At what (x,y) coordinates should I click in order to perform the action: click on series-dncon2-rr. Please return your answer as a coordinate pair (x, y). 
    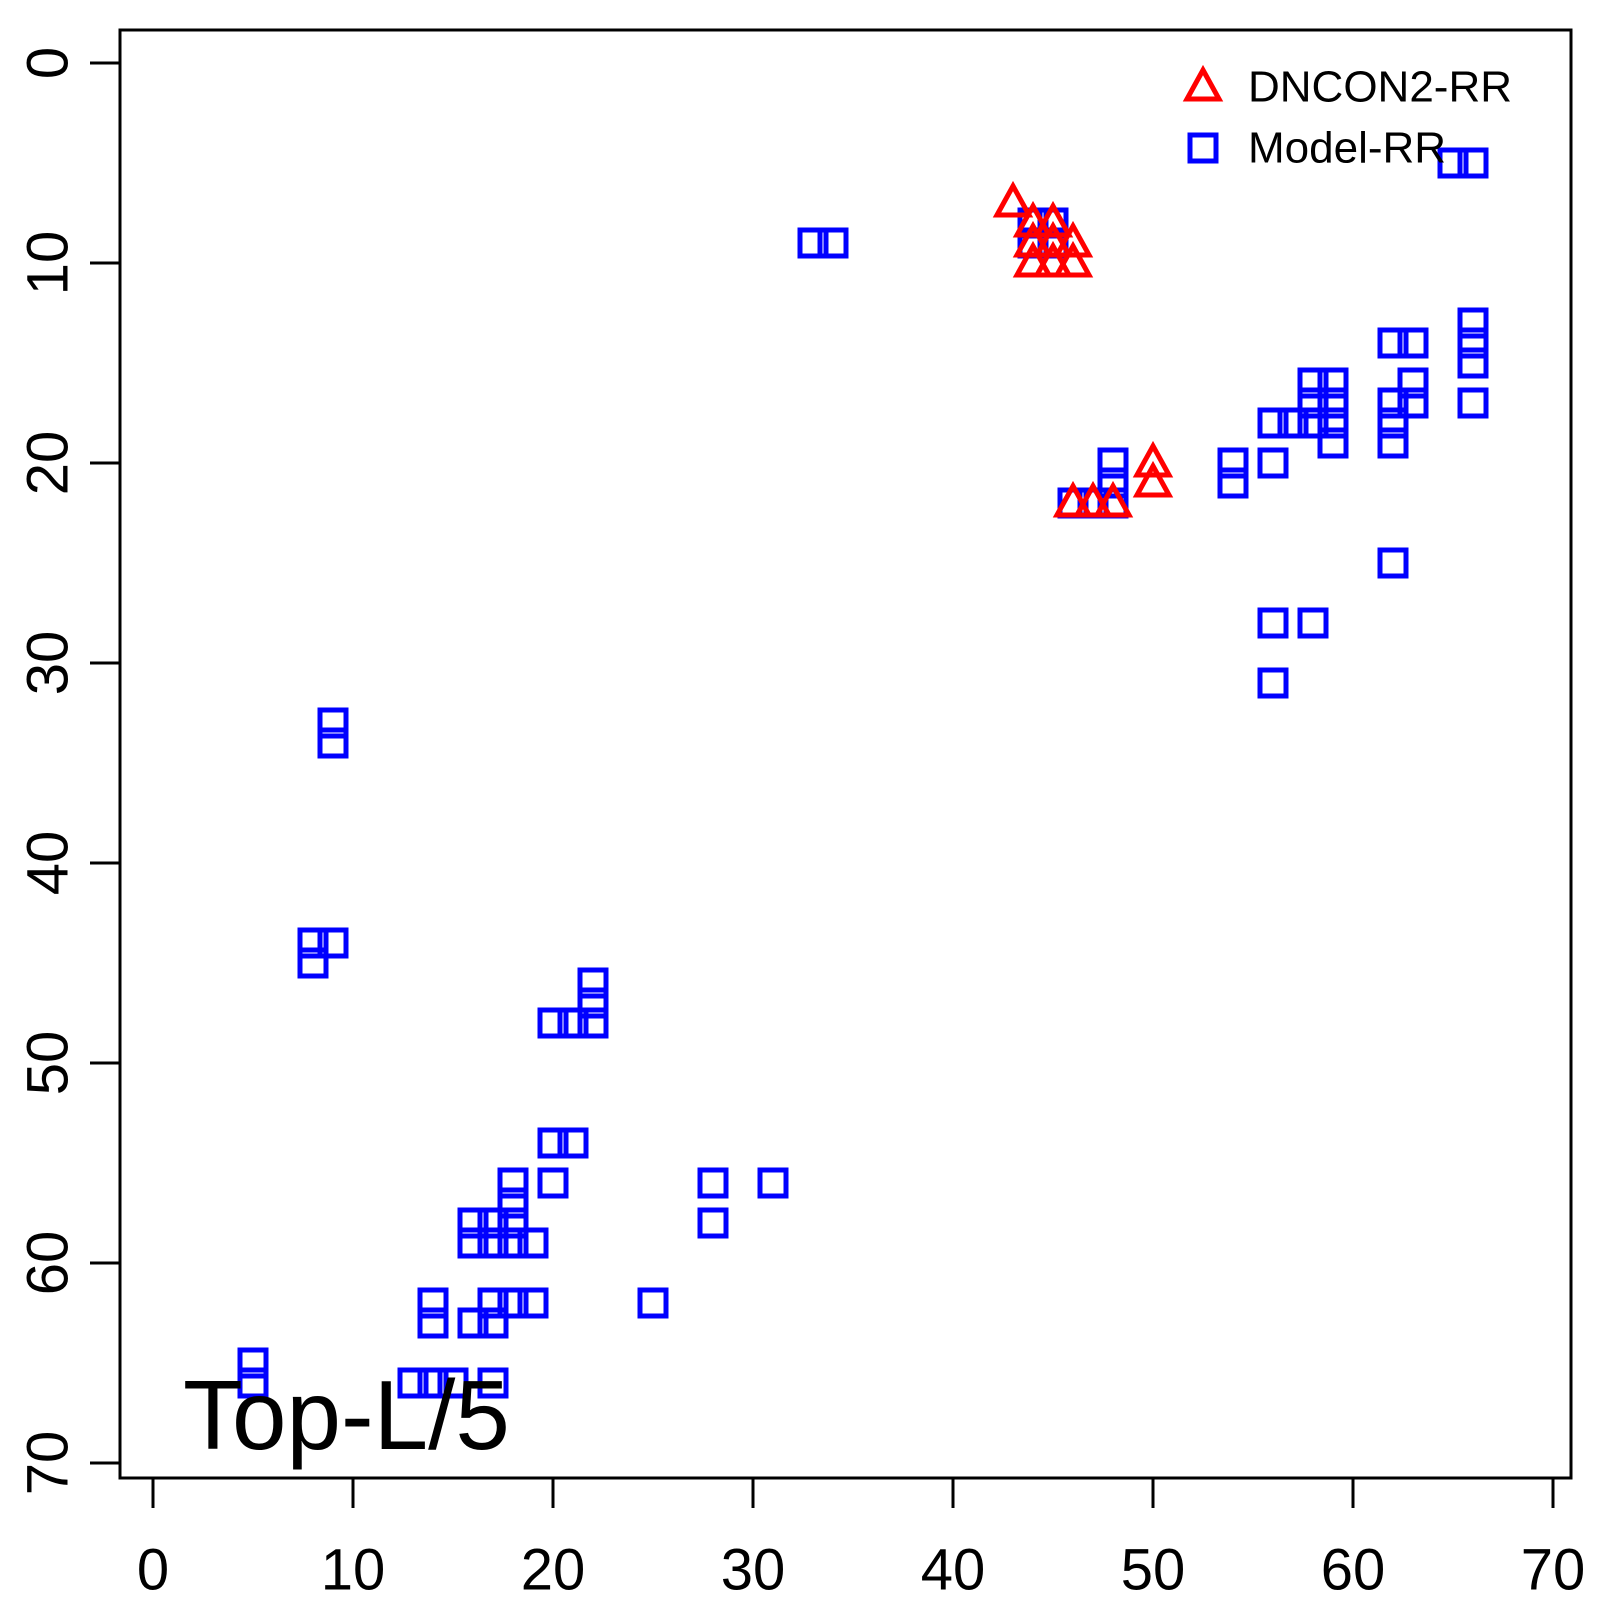
    Looking at the image, I should click on (1083, 349).